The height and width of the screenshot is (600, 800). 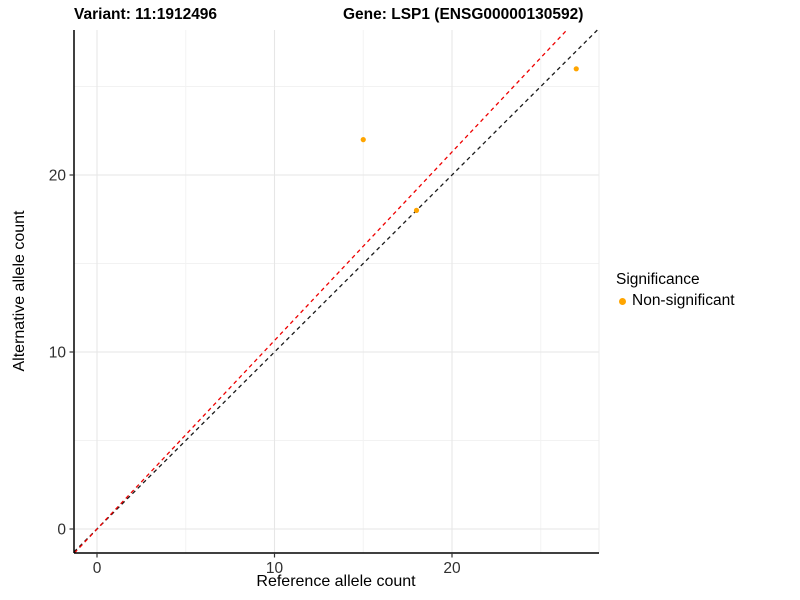 I want to click on x-tick-label: 0, so click(x=97, y=568).